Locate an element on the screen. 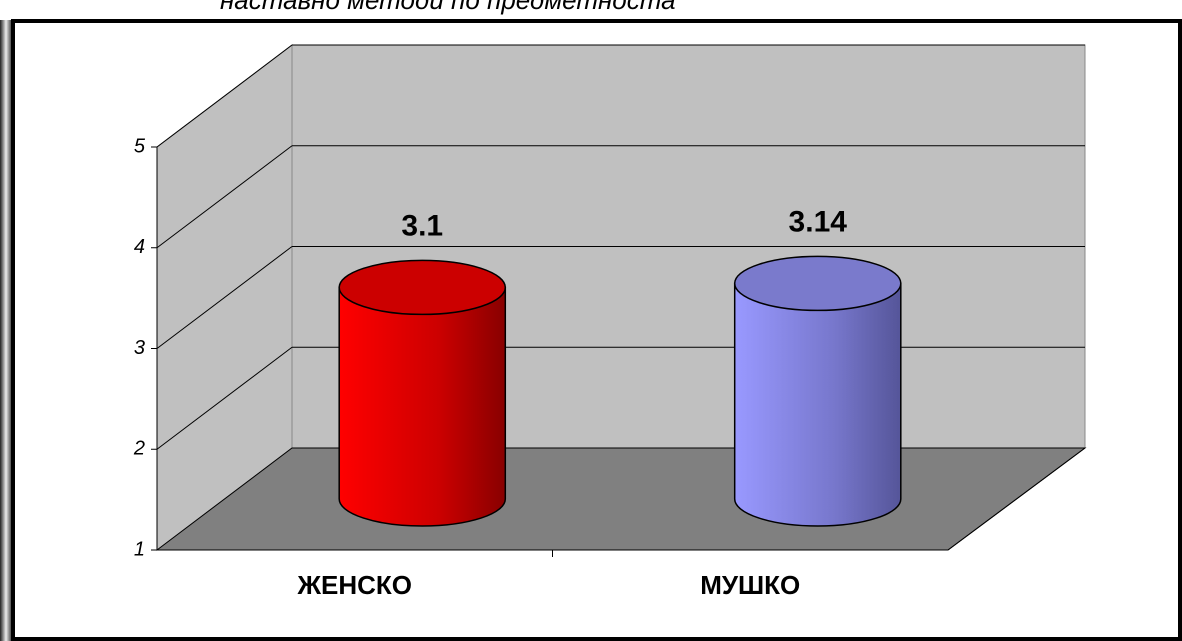 This screenshot has height=641, width=1182. floor is located at coordinates (621, 499).